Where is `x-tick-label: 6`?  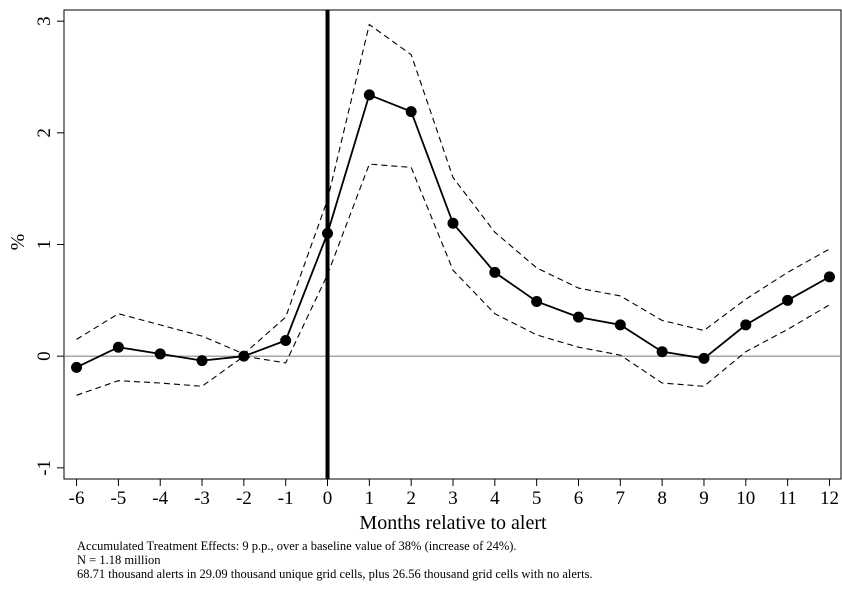
x-tick-label: 6 is located at coordinates (579, 498).